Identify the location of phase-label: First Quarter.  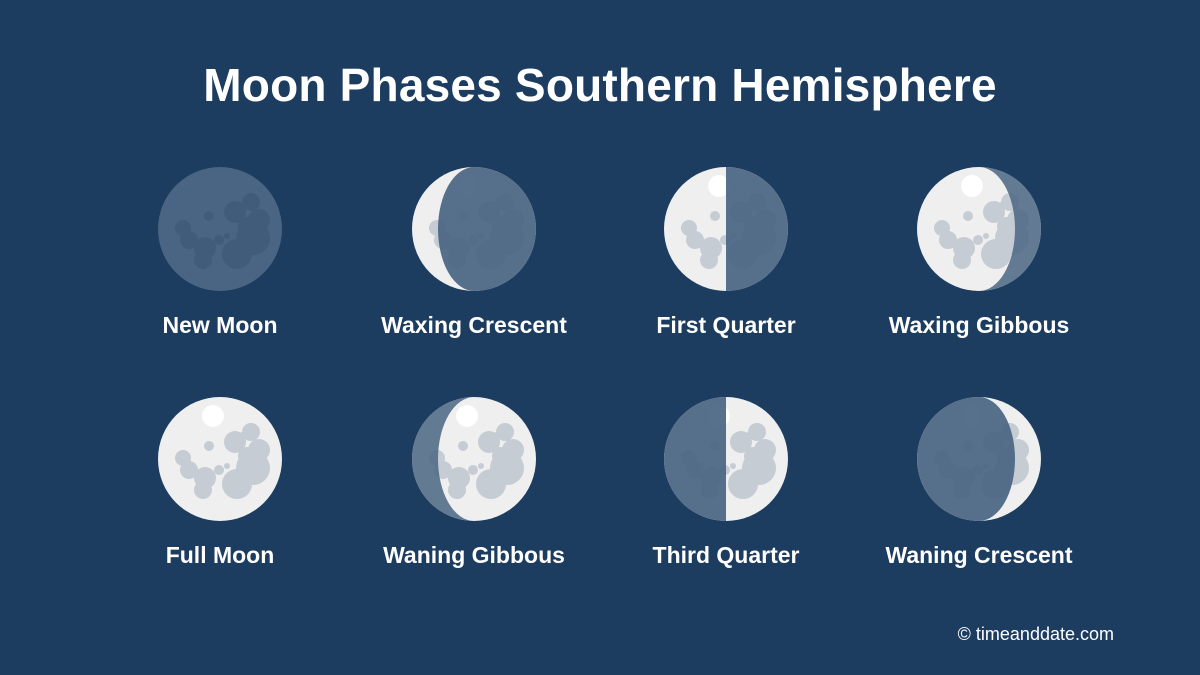
(726, 325).